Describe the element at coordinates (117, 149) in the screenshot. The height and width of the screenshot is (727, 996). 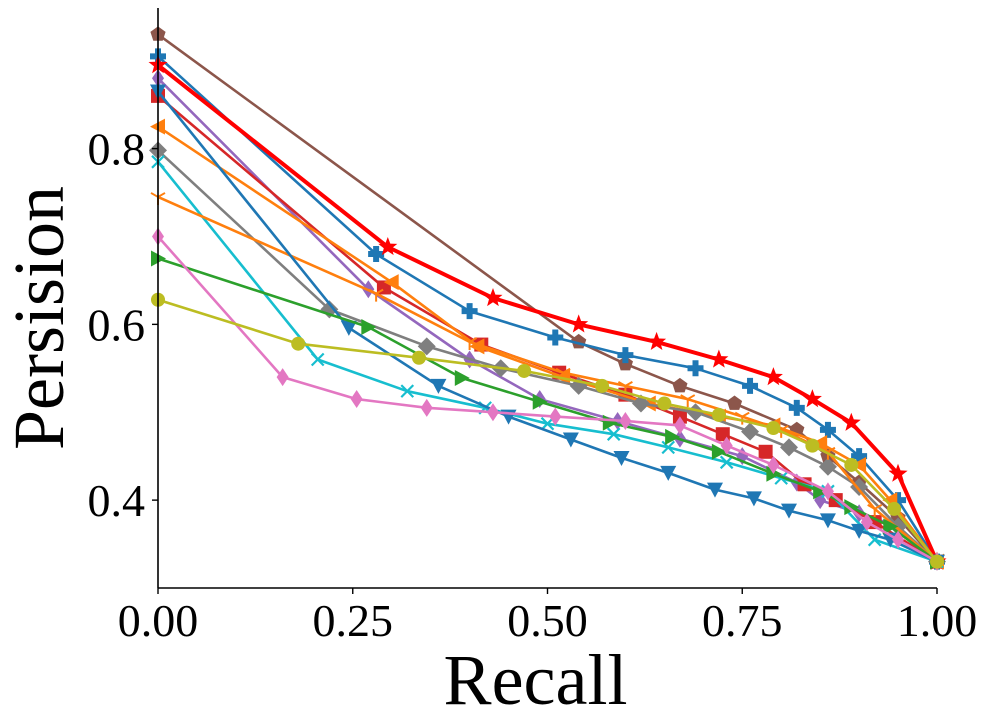
I see `y-tick-label: 0.8` at that location.